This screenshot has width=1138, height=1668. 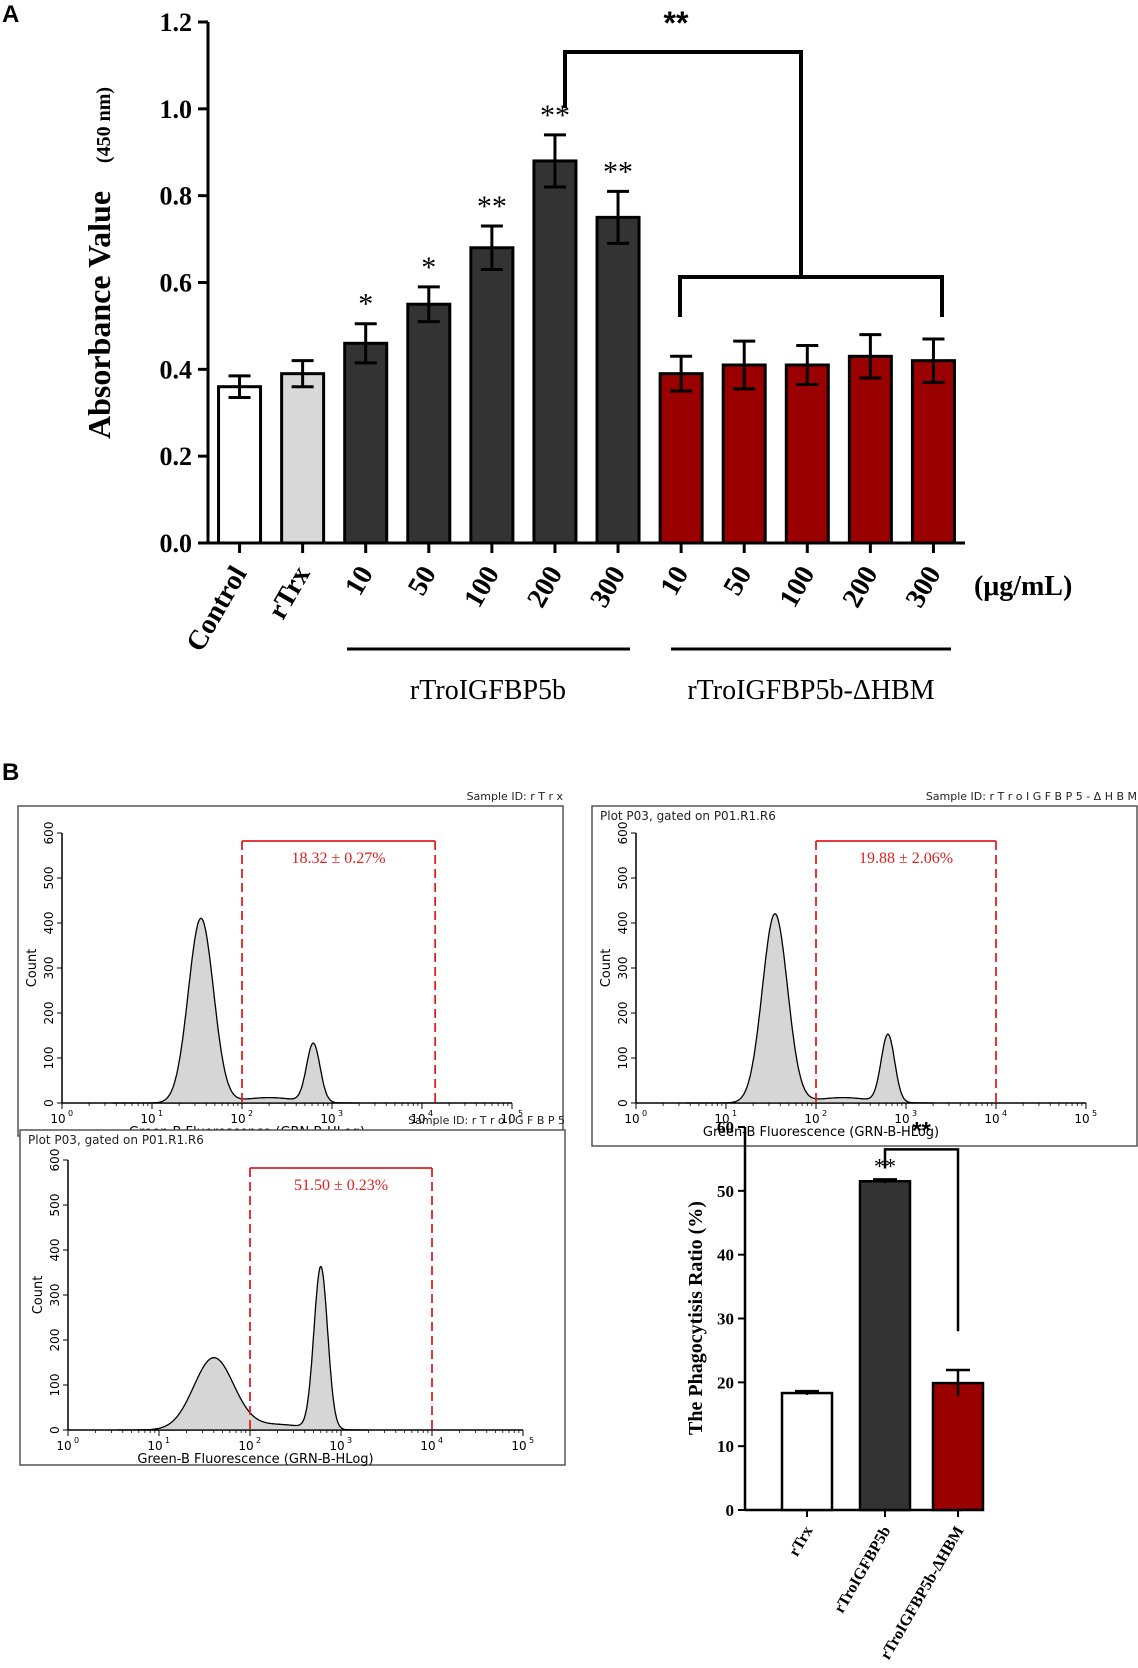 I want to click on panel-a-label: A, so click(x=10, y=14).